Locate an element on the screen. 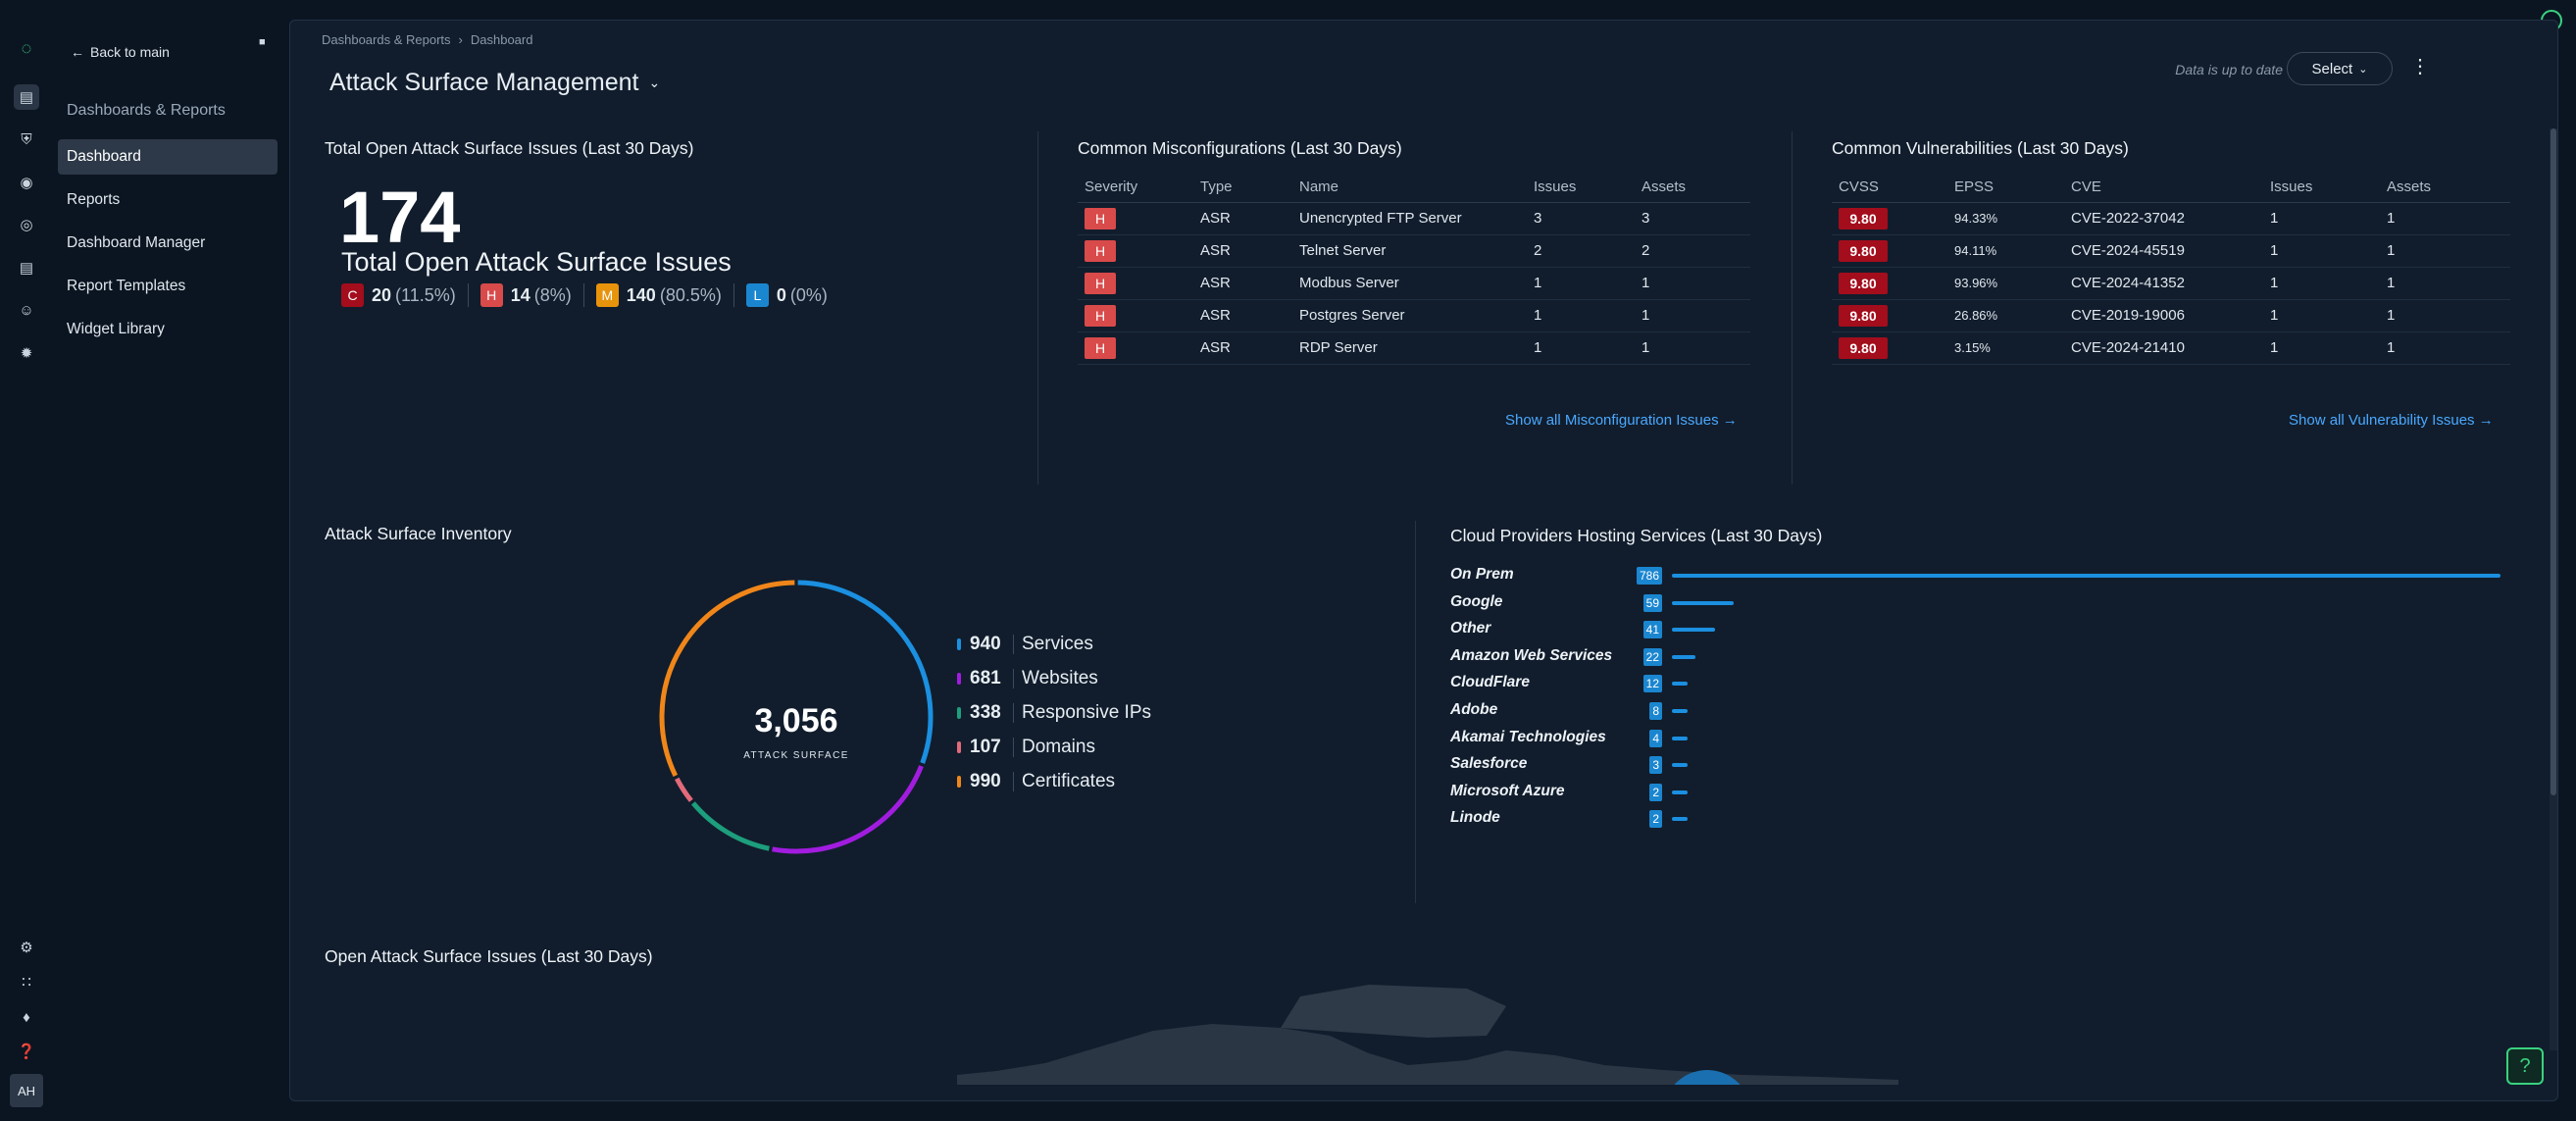 This screenshot has width=2576, height=1121. name-cell: Modbus Server is located at coordinates (1417, 283).